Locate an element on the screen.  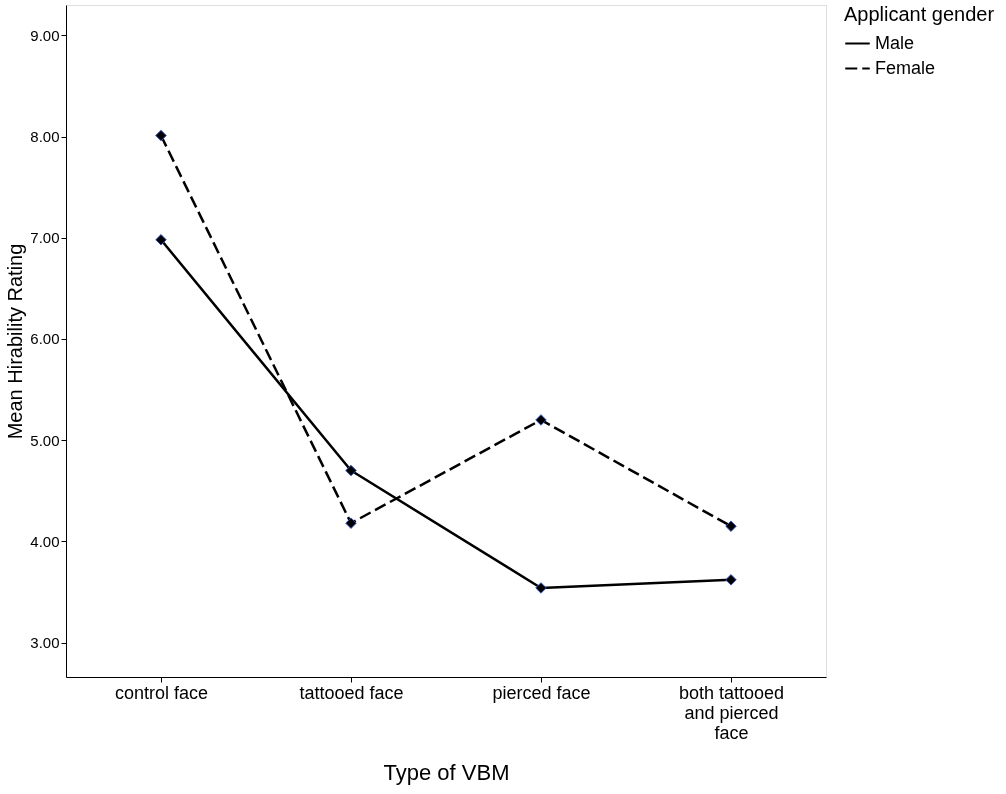
y-axis-title: Mean Hirability Rating is located at coordinates (15, 341).